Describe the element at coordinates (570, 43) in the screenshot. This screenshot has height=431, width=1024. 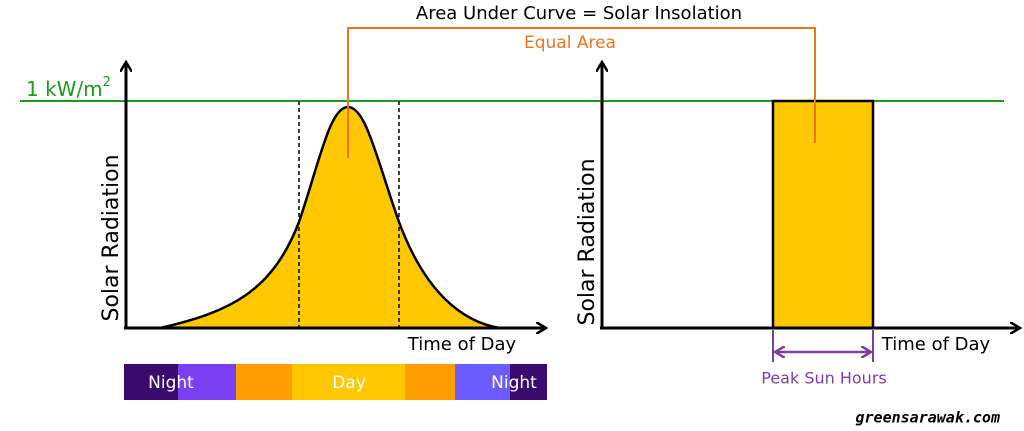
I see `annotation: Equal Area` at that location.